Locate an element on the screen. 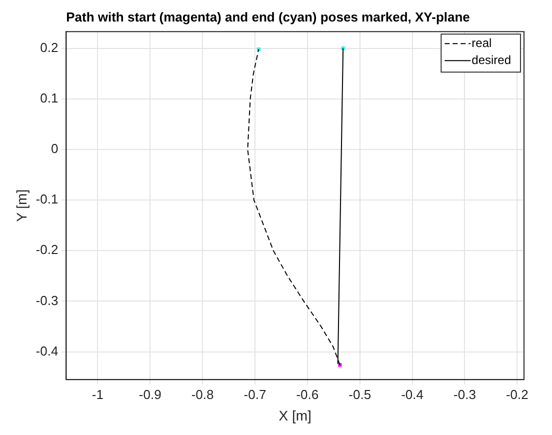 The image size is (552, 435). x-tick-label: -0.5 is located at coordinates (360, 394).